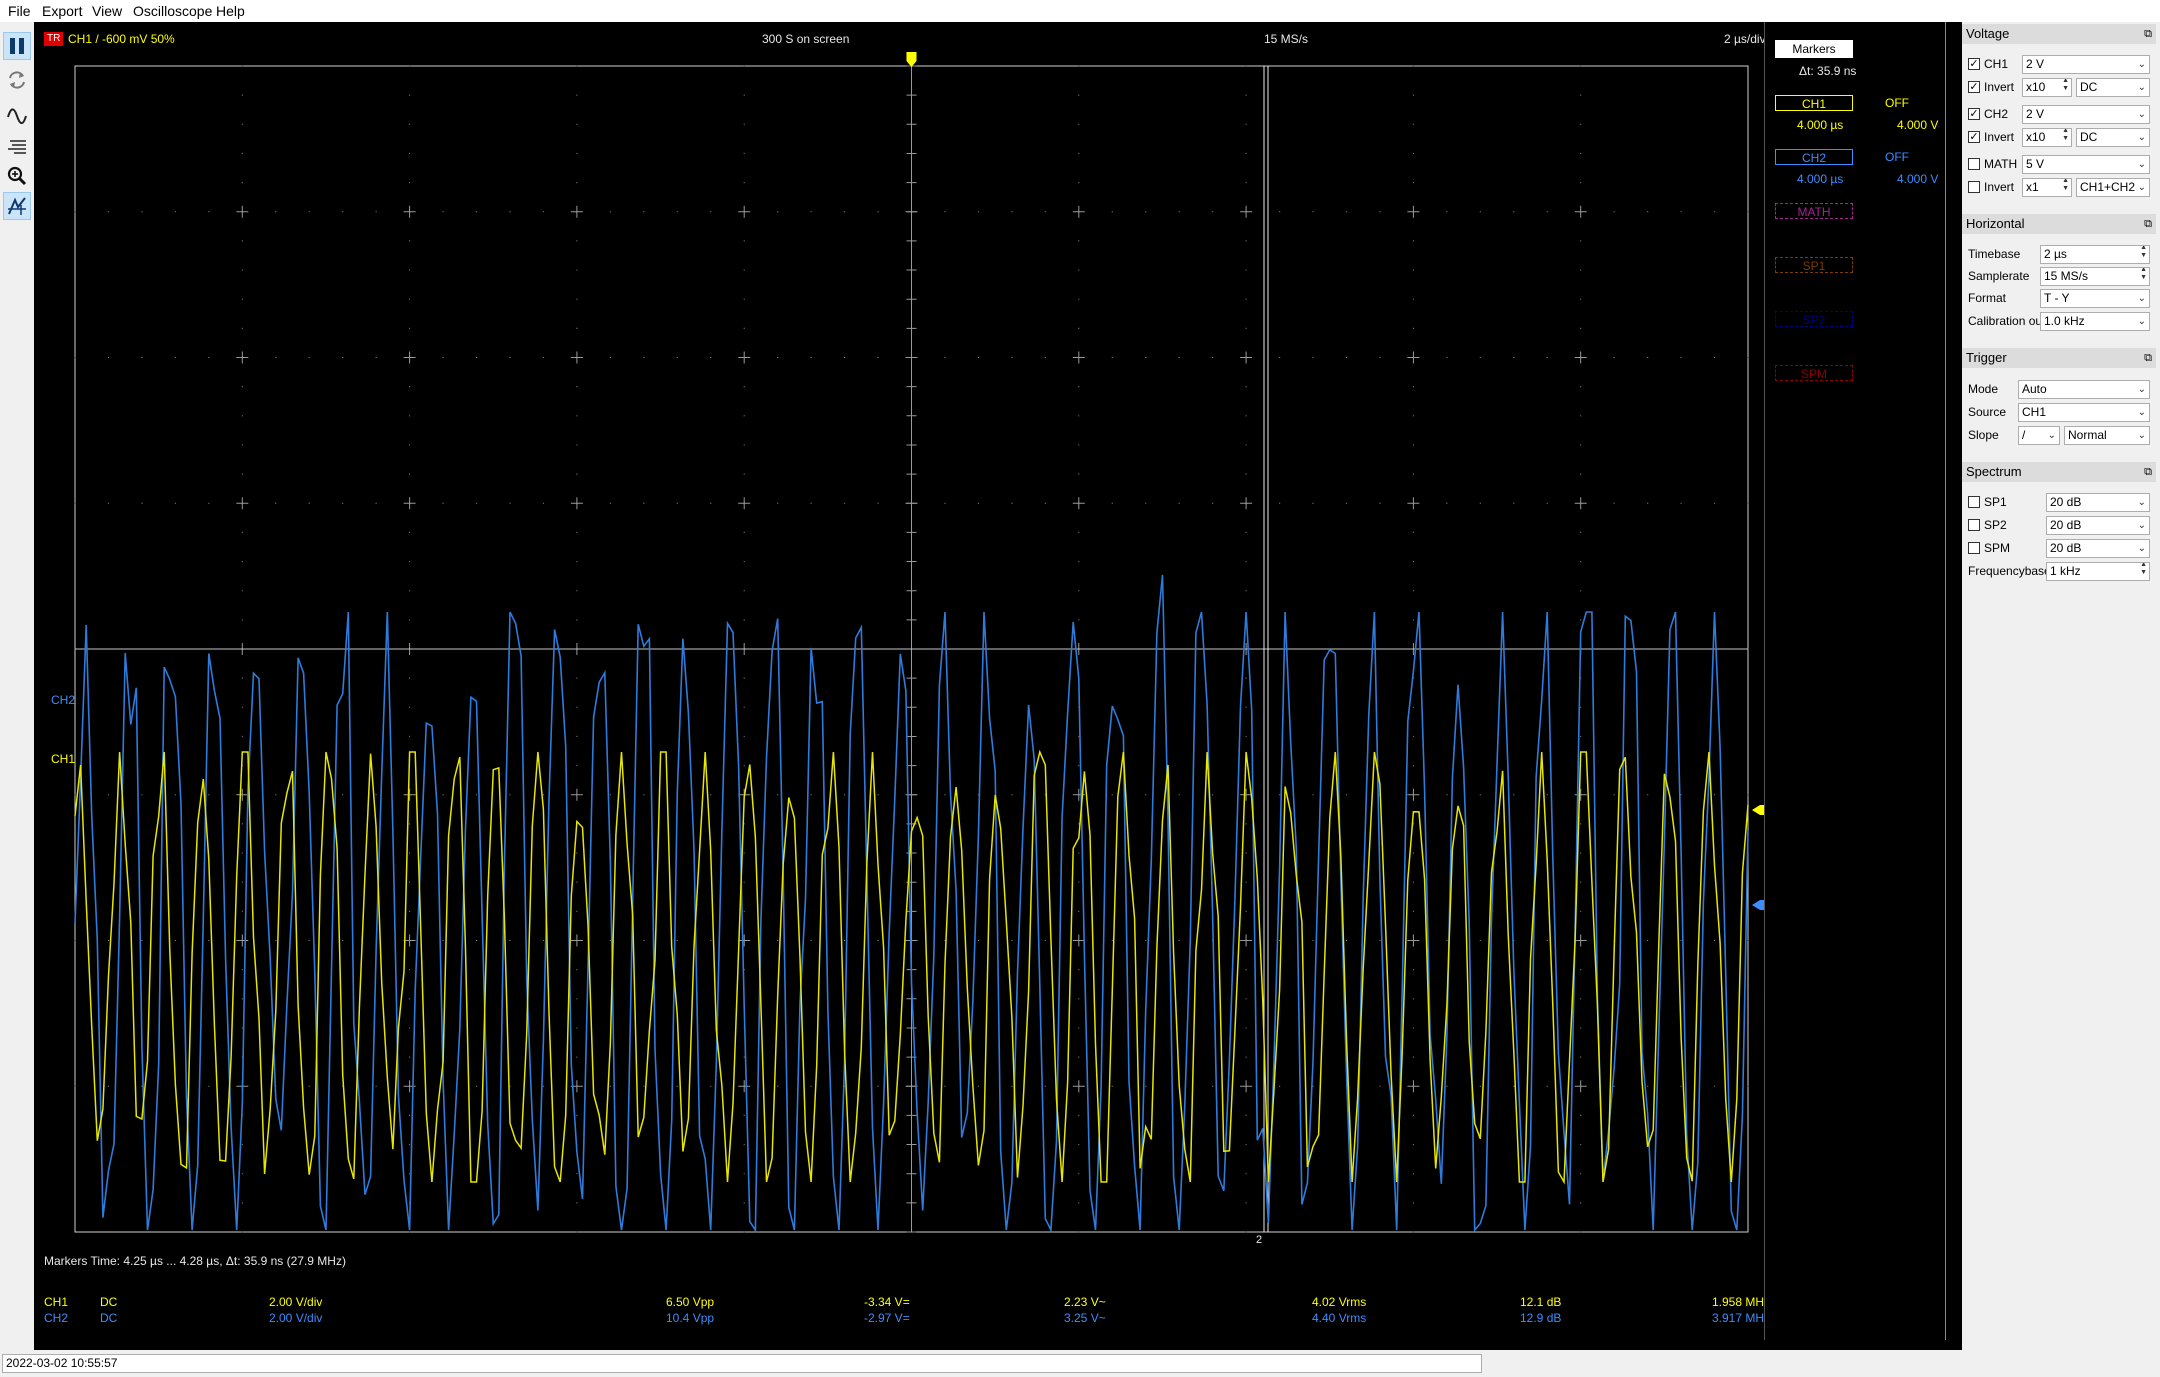 This screenshot has height=1377, width=2160. I want to click on ch1-label: CH1, so click(1996, 64).